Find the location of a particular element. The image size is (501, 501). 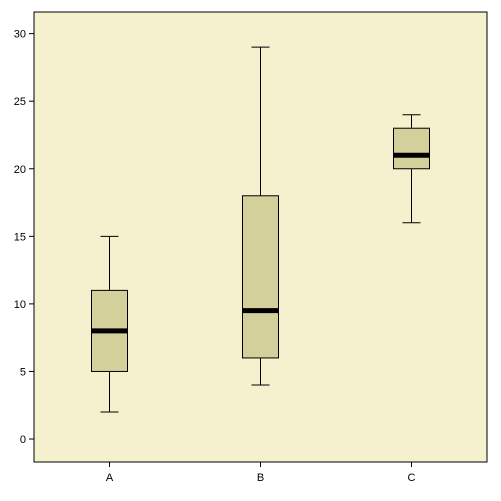

box-A is located at coordinates (109, 324).